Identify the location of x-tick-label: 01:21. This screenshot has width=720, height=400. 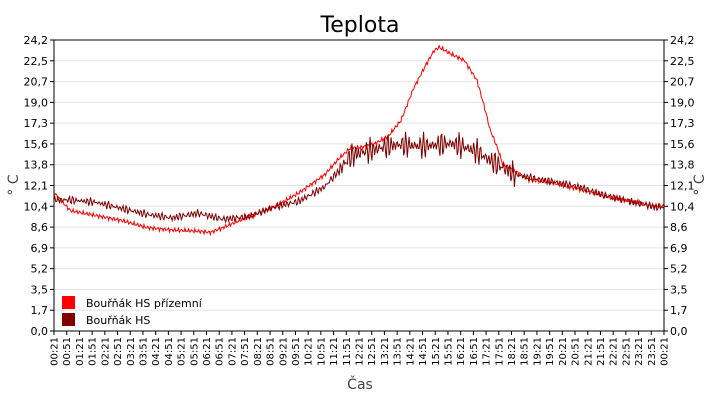
(80, 351).